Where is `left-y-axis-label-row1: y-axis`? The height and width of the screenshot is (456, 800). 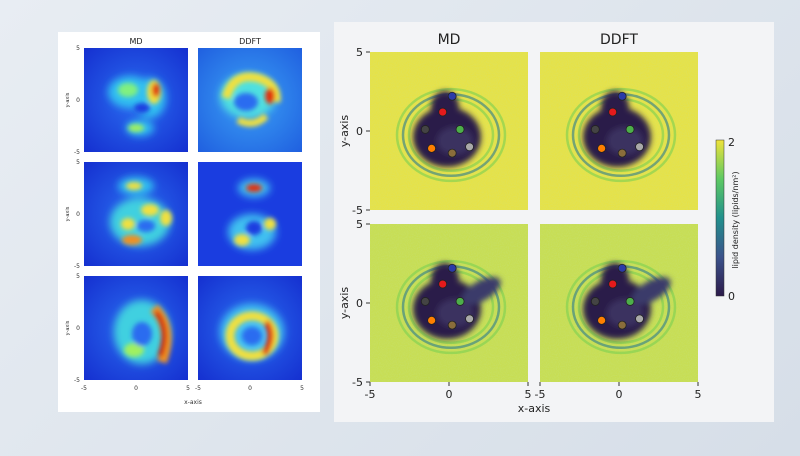
left-y-axis-label-row1: y-axis is located at coordinates (68, 99).